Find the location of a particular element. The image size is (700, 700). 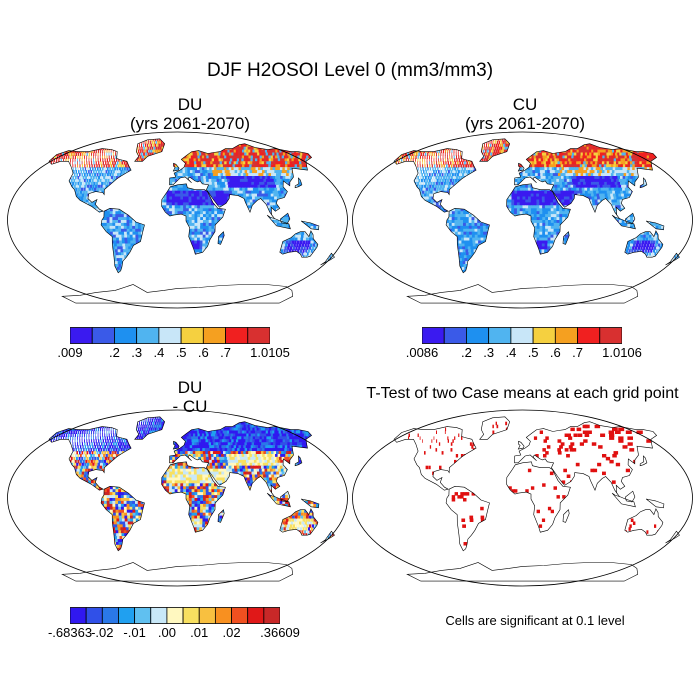

colorbar-du-label: .4 is located at coordinates (158, 352).